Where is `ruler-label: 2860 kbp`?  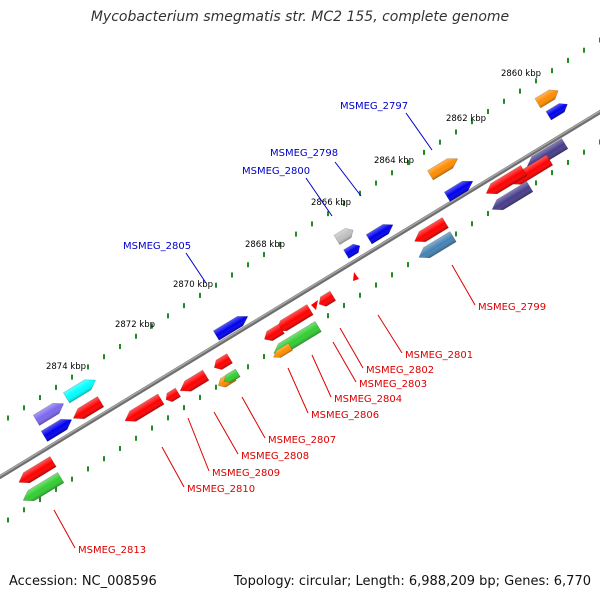
ruler-label: 2860 kbp is located at coordinates (521, 74).